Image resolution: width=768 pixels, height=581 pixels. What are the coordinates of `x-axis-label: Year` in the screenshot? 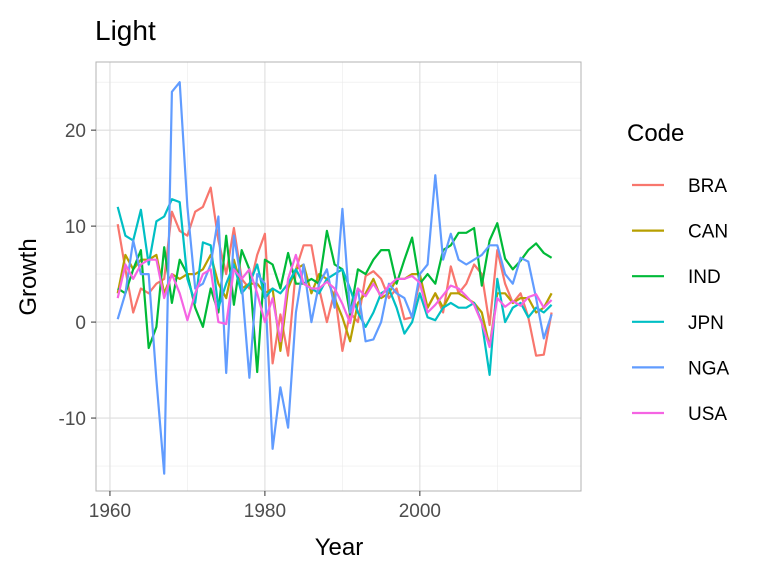 It's located at (339, 547).